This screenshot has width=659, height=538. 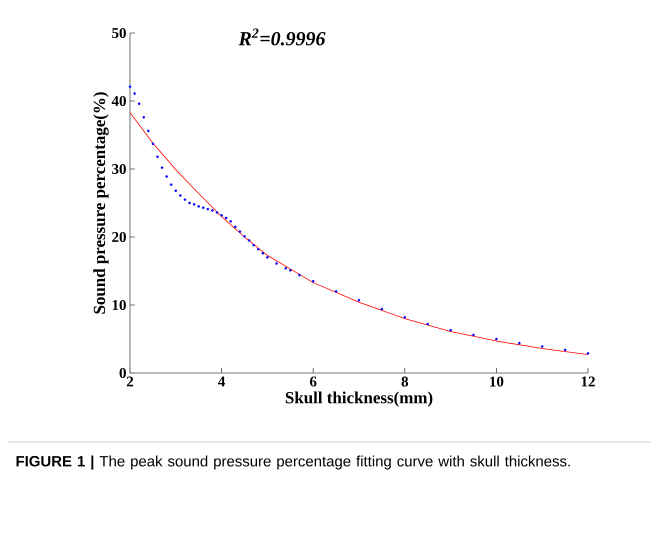 I want to click on x-axis-title: Skull thickness(mm), so click(x=359, y=399).